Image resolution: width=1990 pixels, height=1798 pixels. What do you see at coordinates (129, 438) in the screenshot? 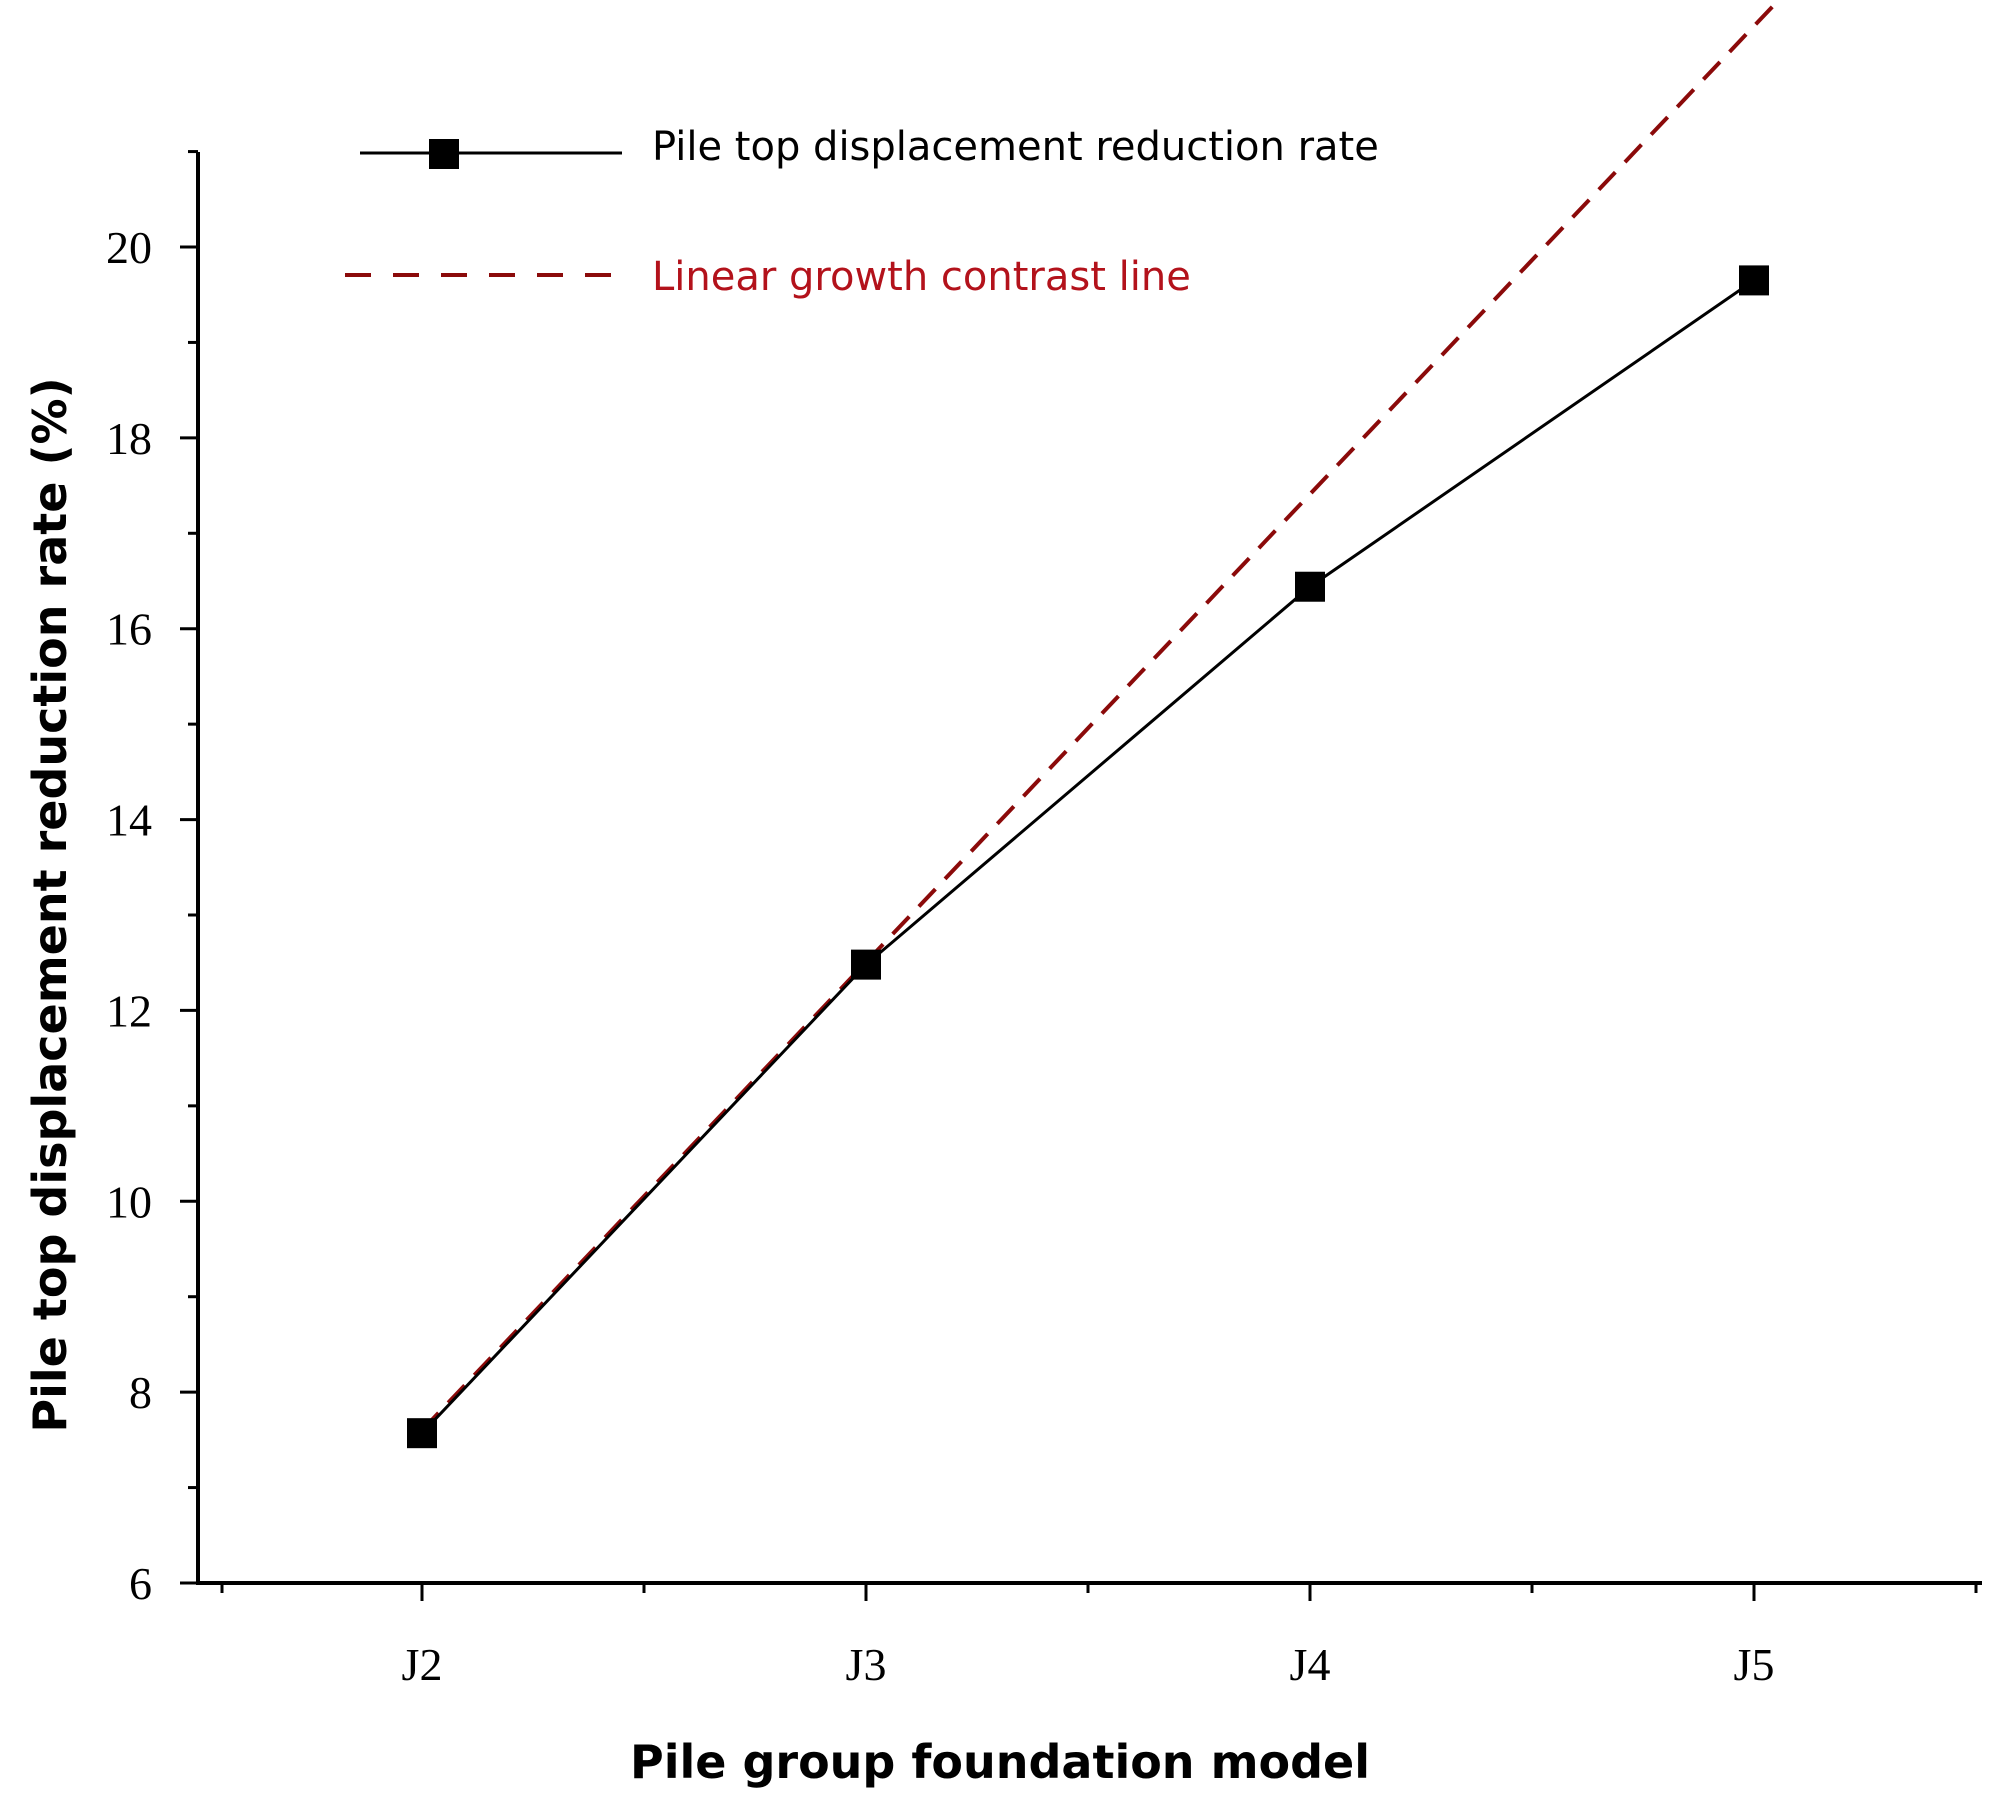
I see `y-tick-label: 18` at bounding box center [129, 438].